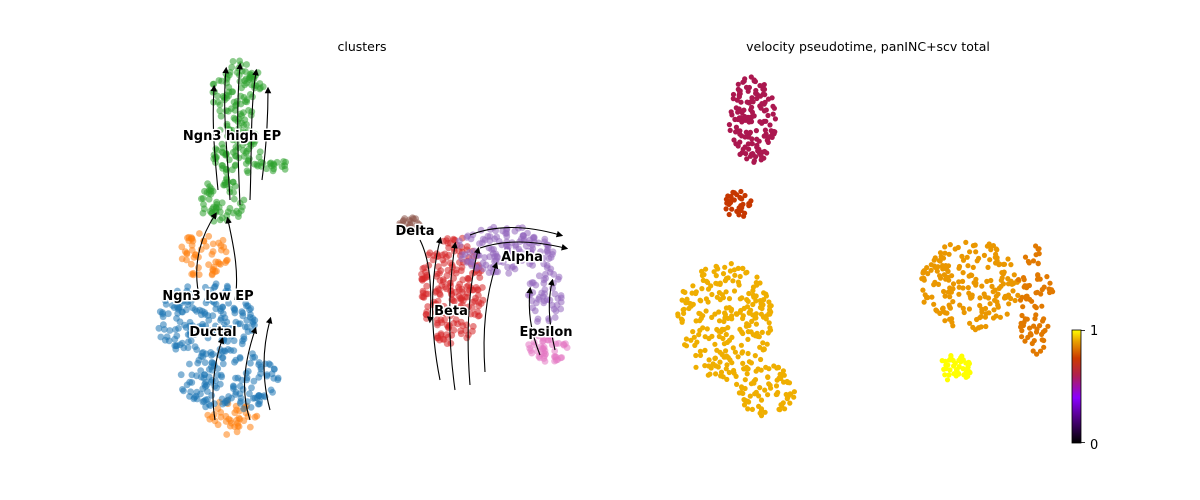 This screenshot has width=1200, height=500. I want to click on cluster-label-ngn3-low-ep: Ngn3 low EP, so click(207, 296).